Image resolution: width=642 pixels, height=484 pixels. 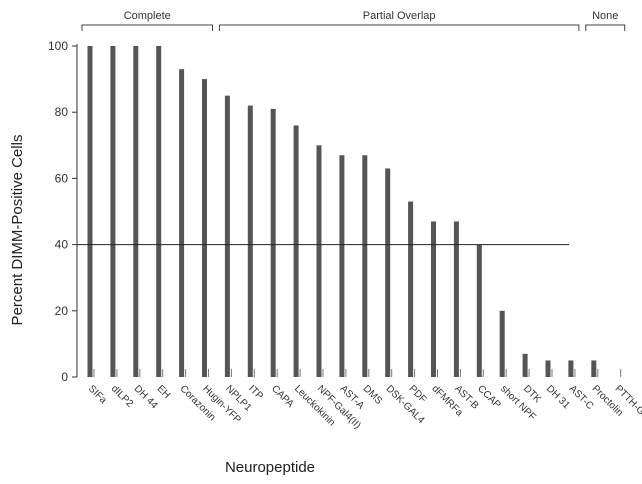 I want to click on y-tick-label: 20, so click(x=62, y=311).